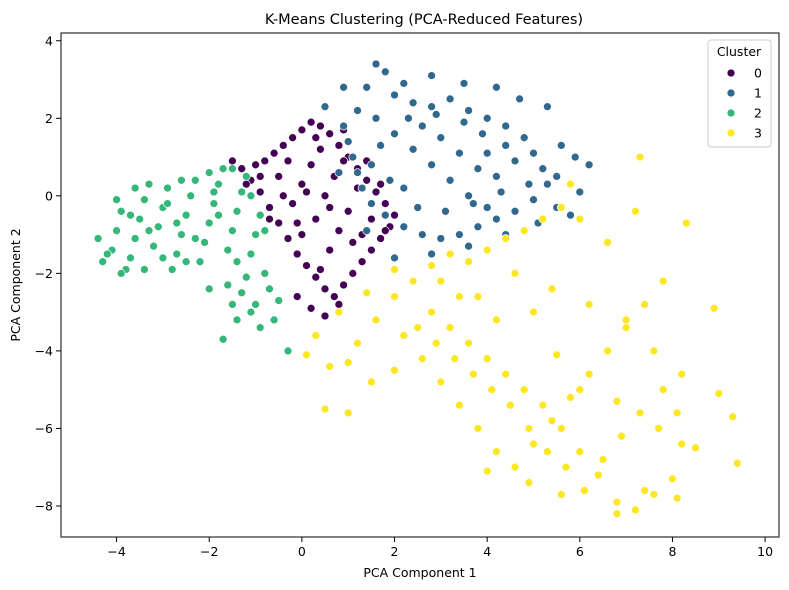  Describe the element at coordinates (15, 284) in the screenshot. I see `y-axis-label: PCA Component 2` at that location.